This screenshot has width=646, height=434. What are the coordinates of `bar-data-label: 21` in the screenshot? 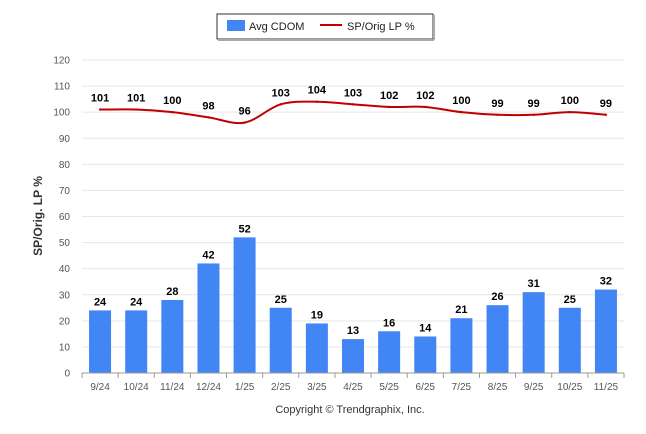 It's located at (461, 310).